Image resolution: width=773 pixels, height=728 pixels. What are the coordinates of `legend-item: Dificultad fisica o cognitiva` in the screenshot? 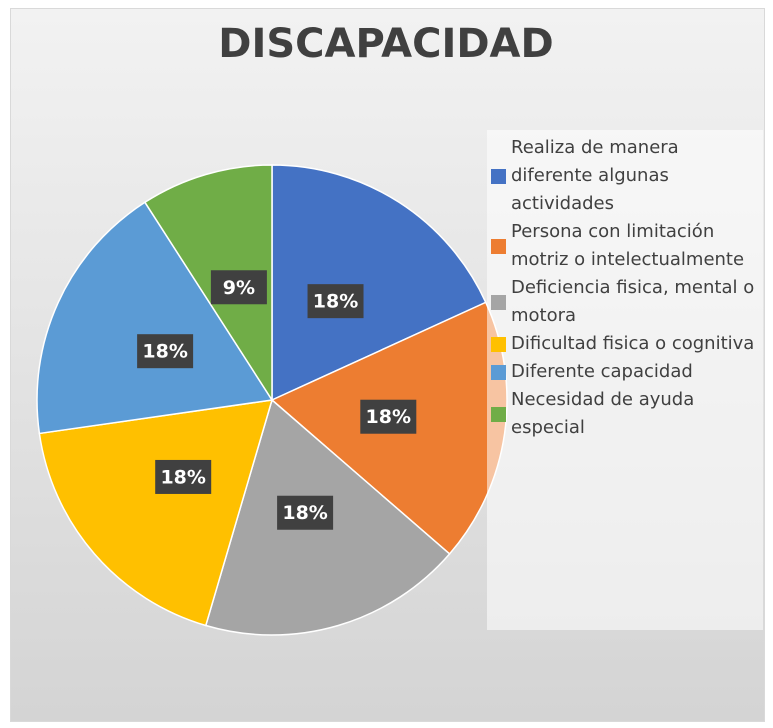 It's located at (627, 344).